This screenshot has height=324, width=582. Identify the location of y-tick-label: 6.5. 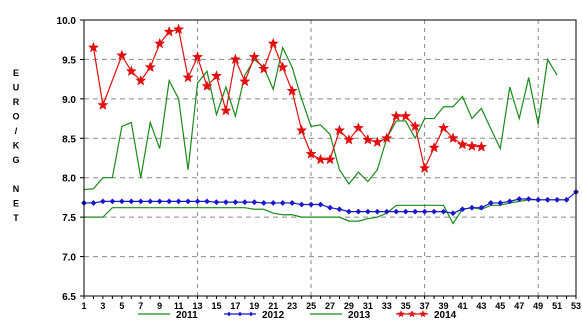
(69, 297).